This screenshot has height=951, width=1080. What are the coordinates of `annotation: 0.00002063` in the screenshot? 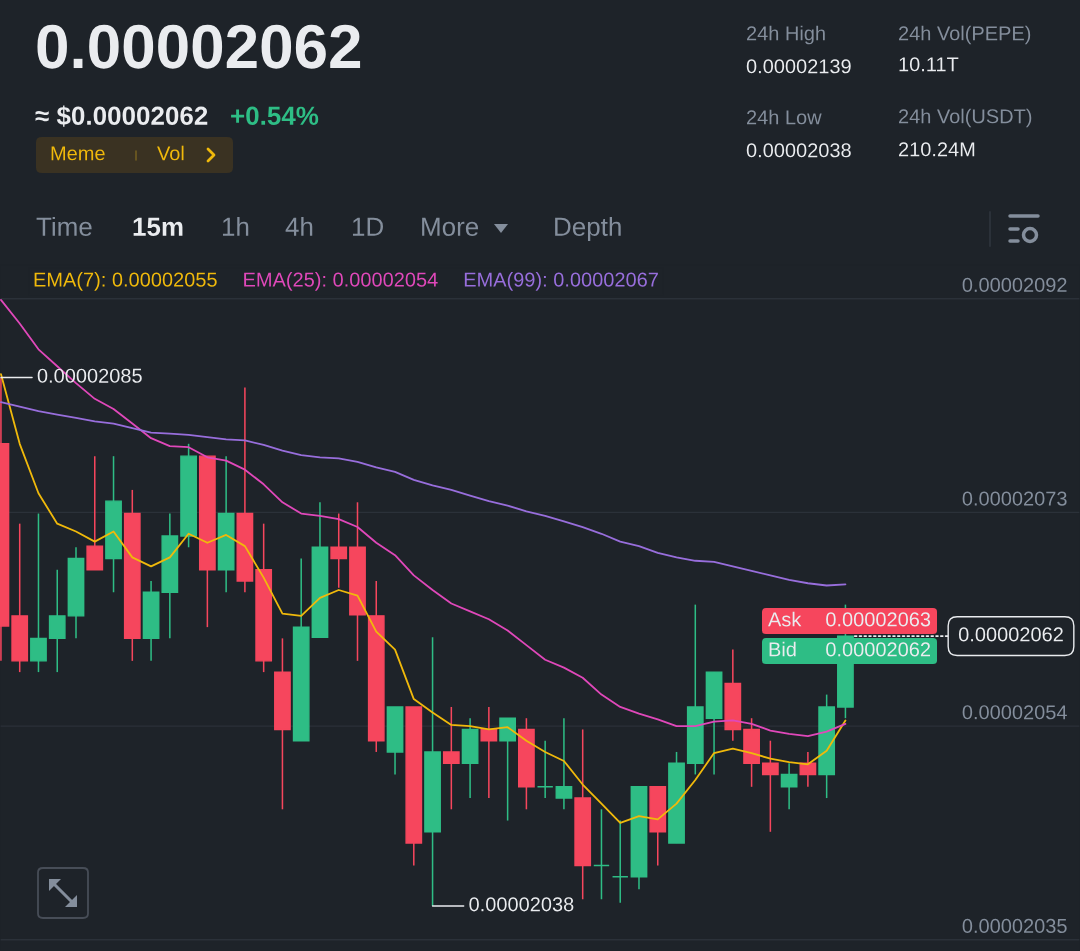 It's located at (878, 619).